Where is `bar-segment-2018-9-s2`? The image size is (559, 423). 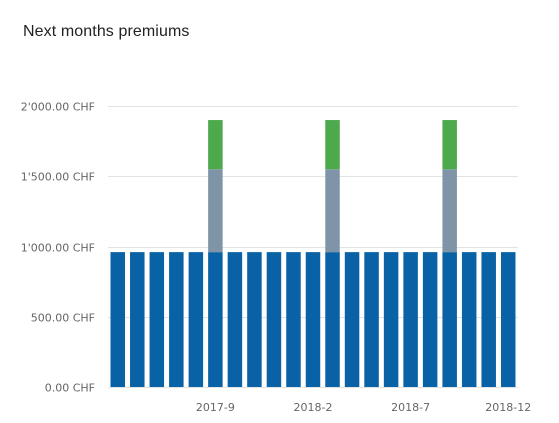 bar-segment-2018-9-s2 is located at coordinates (449, 145).